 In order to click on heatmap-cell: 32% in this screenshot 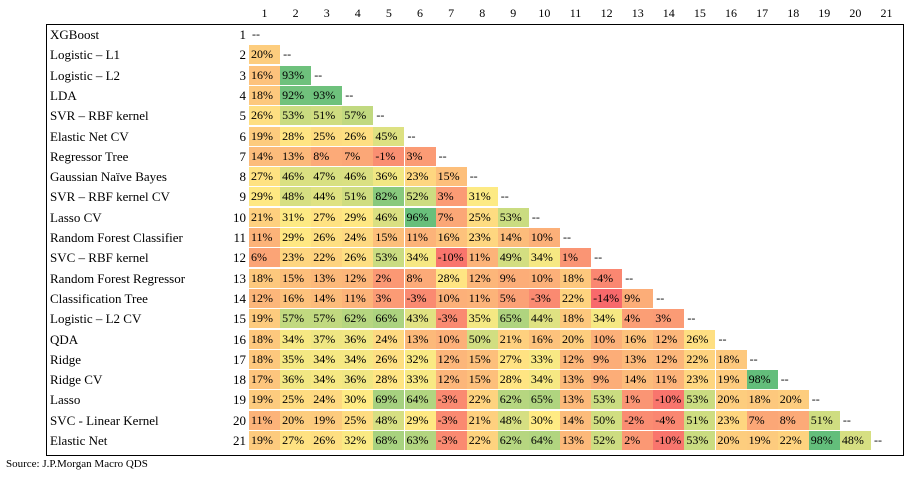, I will do `click(358, 440)`.